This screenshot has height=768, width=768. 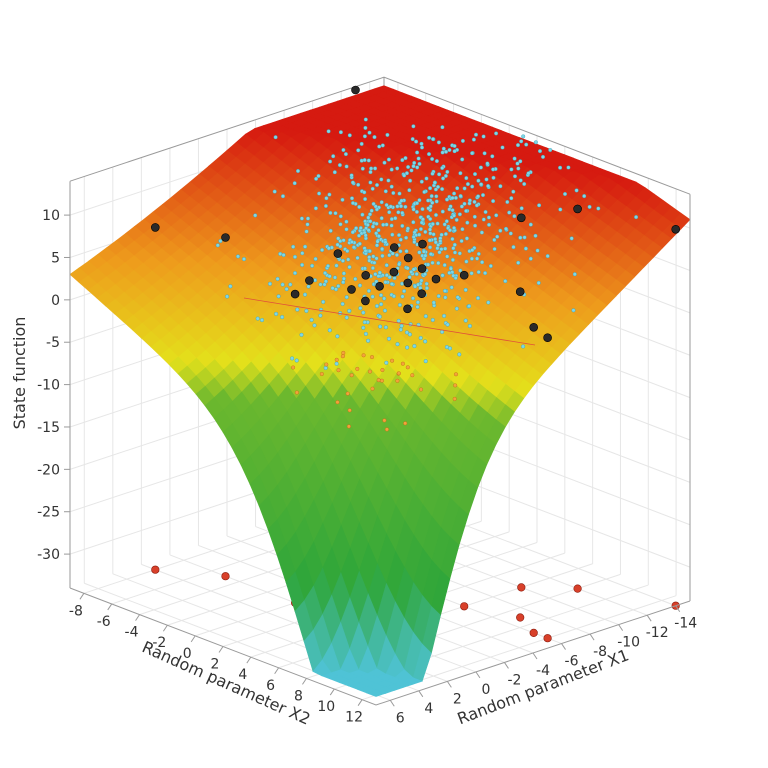 I want to click on z-tick-label: 0, so click(x=55, y=301).